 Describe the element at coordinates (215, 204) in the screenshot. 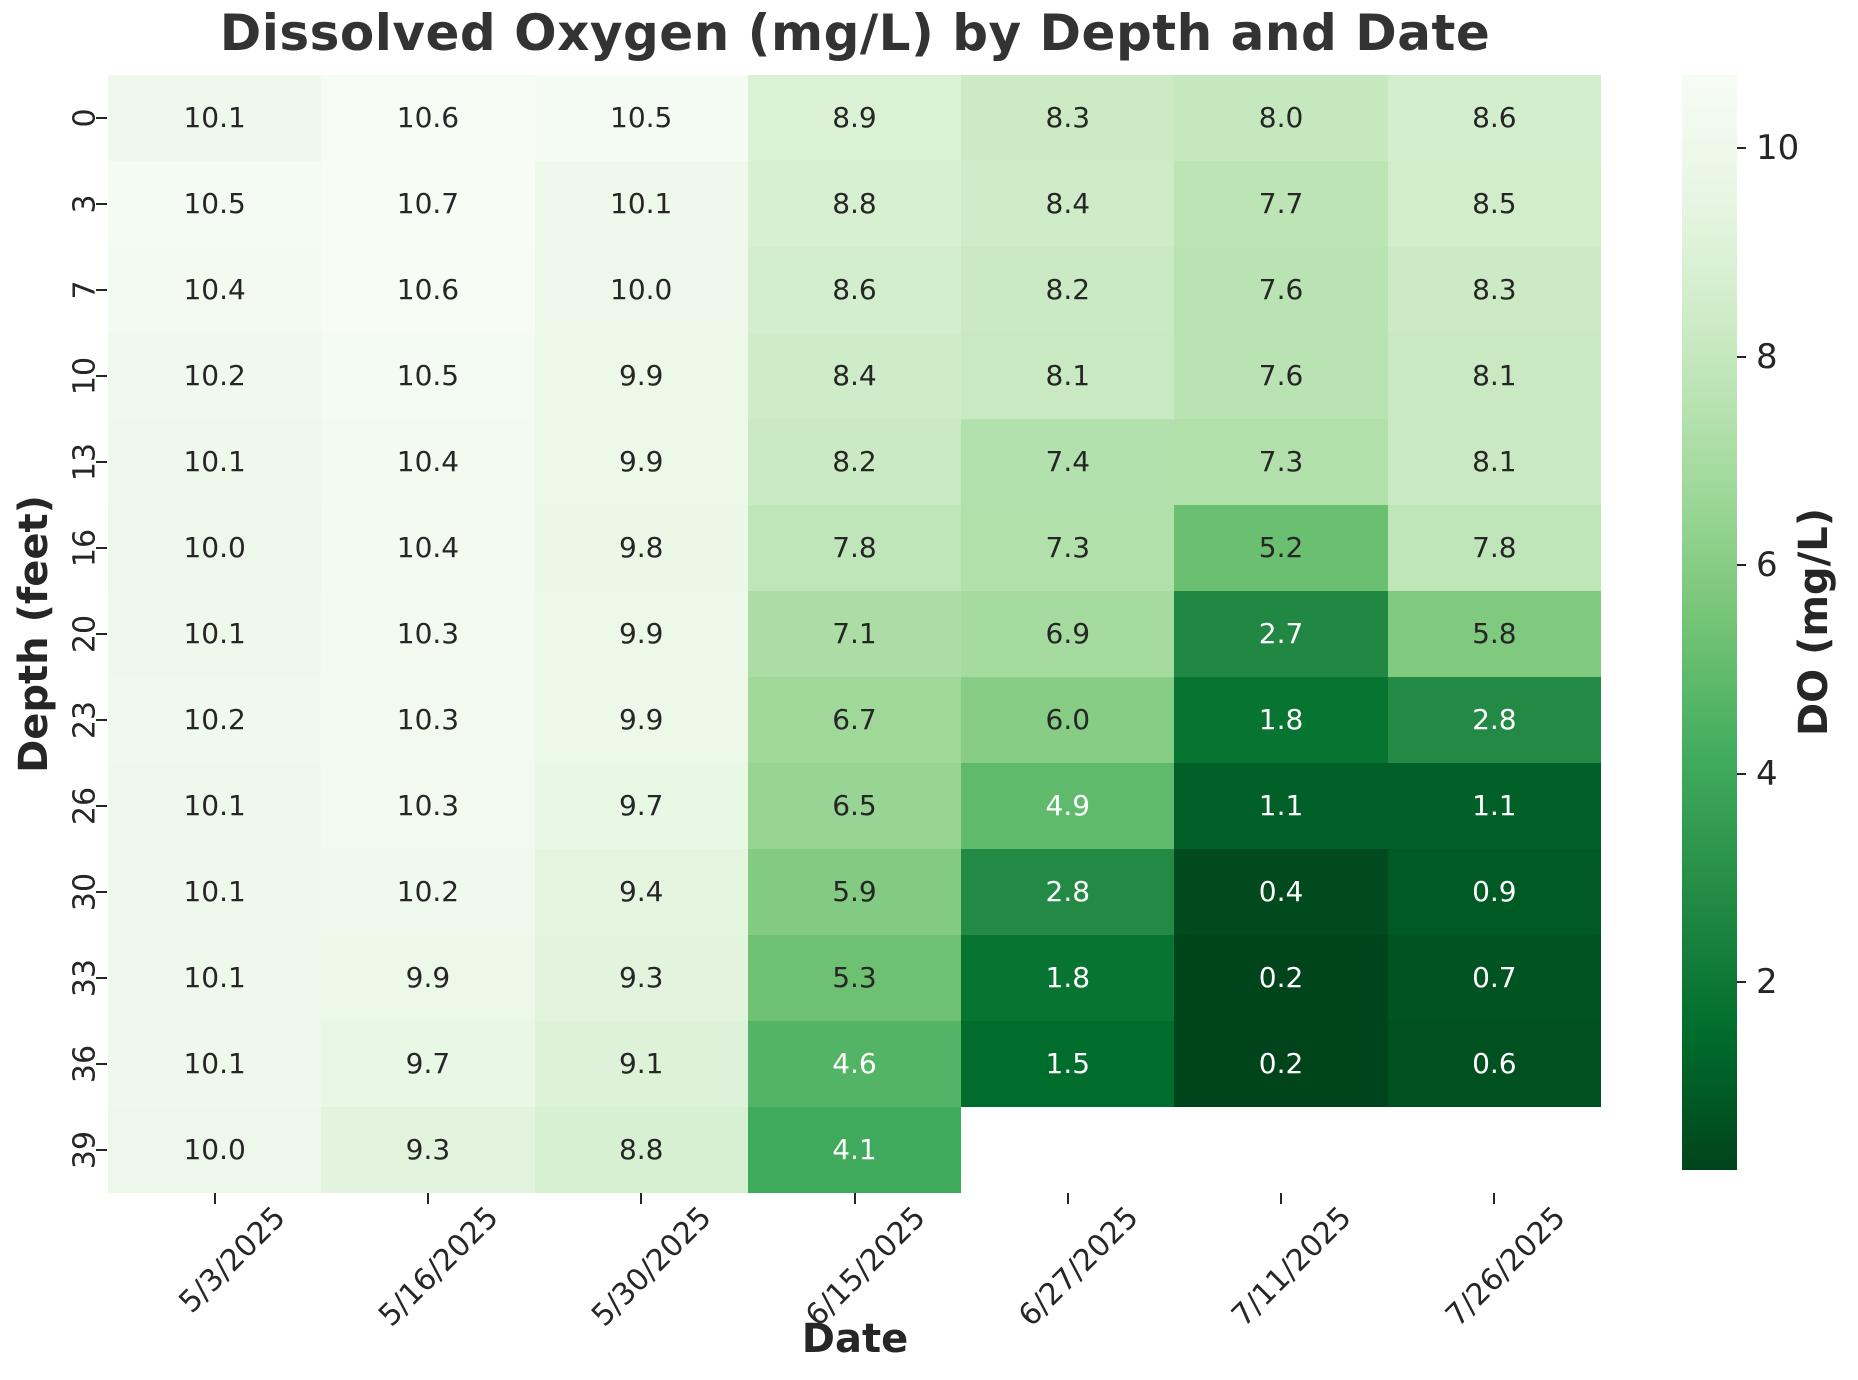

I see `heatmap-cell: 10.5` at that location.